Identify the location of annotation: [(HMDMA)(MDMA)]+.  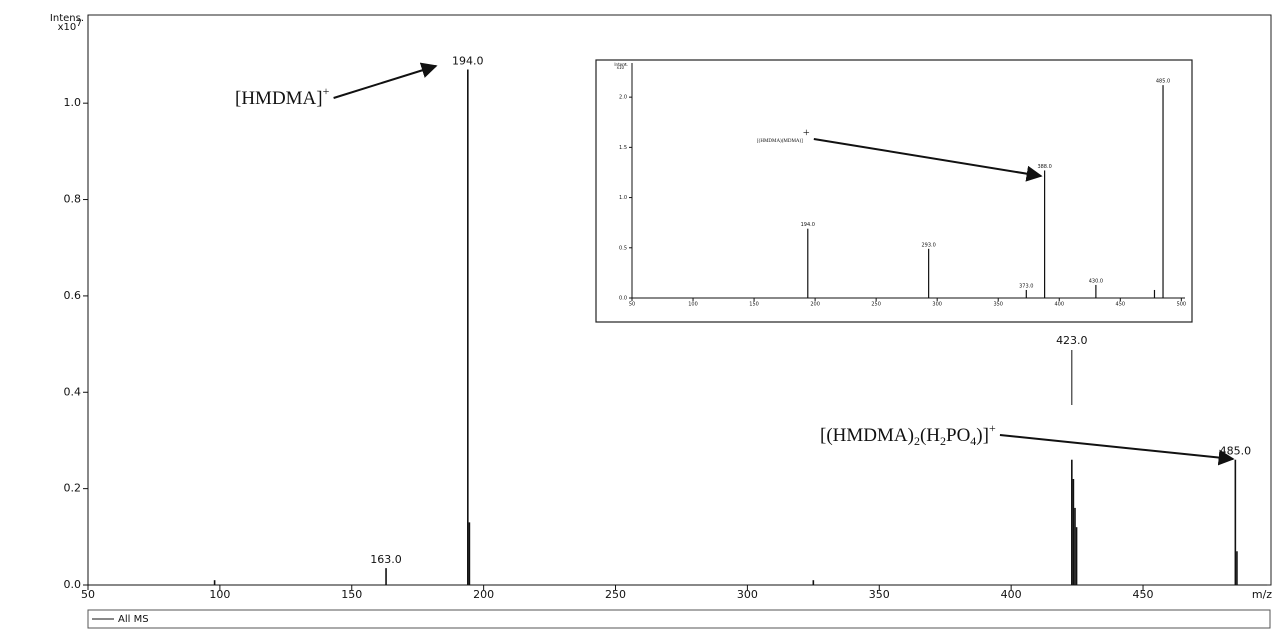
(783, 134).